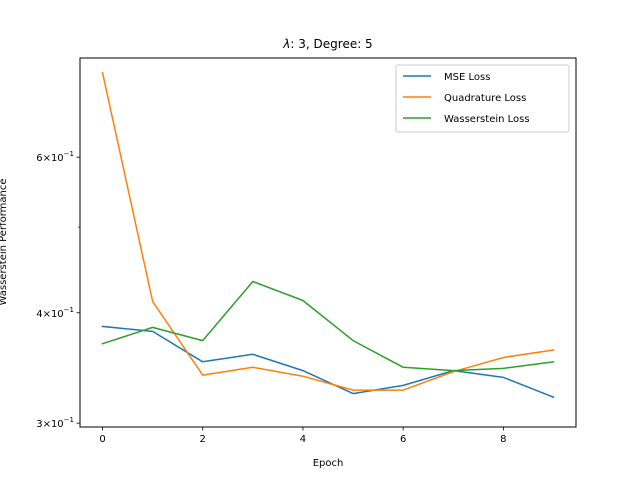 The height and width of the screenshot is (480, 640). Describe the element at coordinates (286, 44) in the screenshot. I see `title-lambda: λ` at that location.